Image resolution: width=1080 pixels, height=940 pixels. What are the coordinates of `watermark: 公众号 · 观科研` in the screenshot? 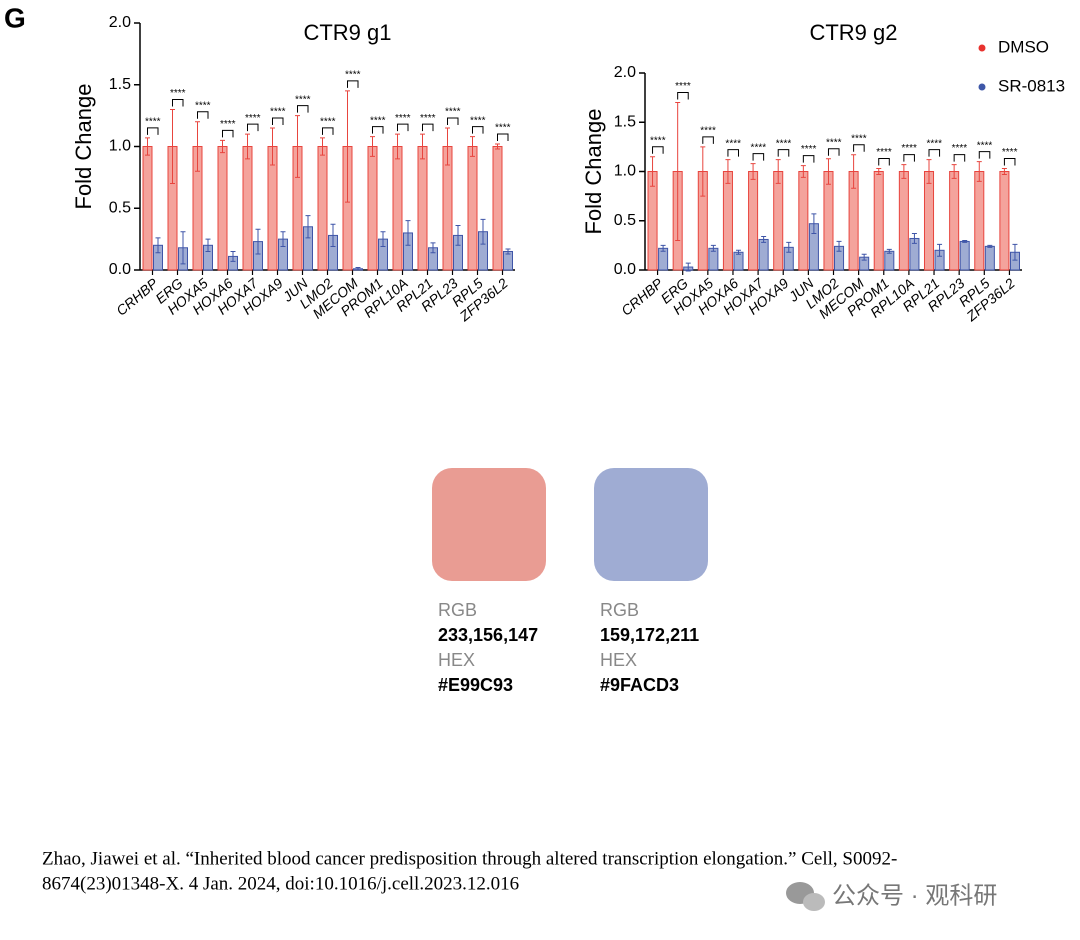 It's located at (914, 895).